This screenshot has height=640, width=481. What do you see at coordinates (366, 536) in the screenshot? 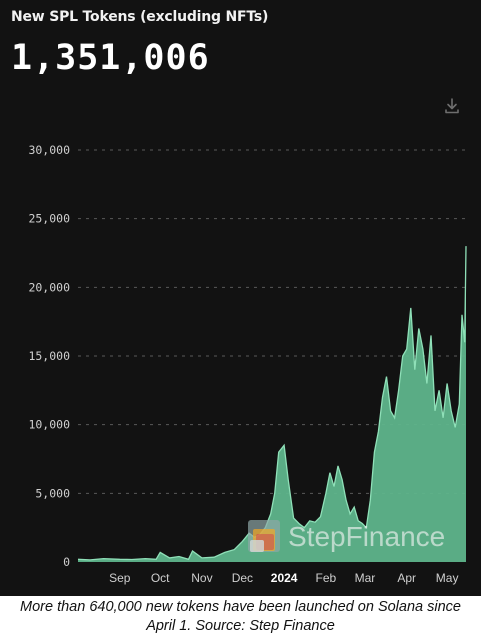
I see `watermark-text: StepFinance` at bounding box center [366, 536].